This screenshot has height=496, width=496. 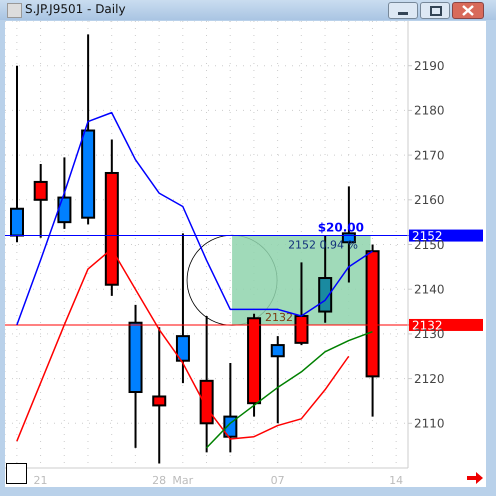 I want to click on x-tick-label: 14, so click(x=396, y=480).